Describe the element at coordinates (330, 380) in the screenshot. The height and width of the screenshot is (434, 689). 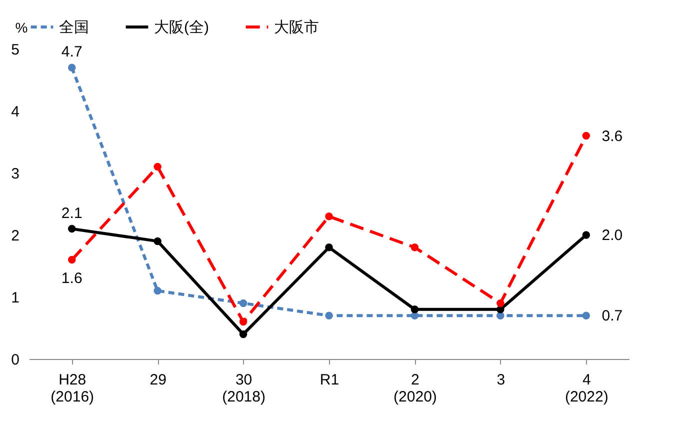
I see `x-tick-label: R1` at that location.